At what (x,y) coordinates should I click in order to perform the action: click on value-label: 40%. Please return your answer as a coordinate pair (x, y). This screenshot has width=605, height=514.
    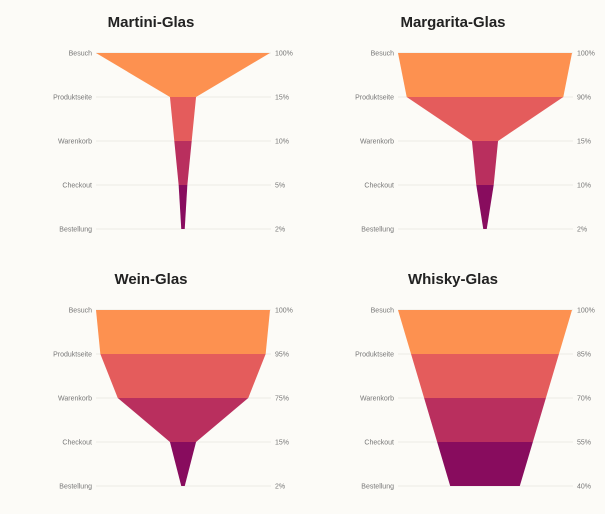
    Looking at the image, I should click on (584, 487).